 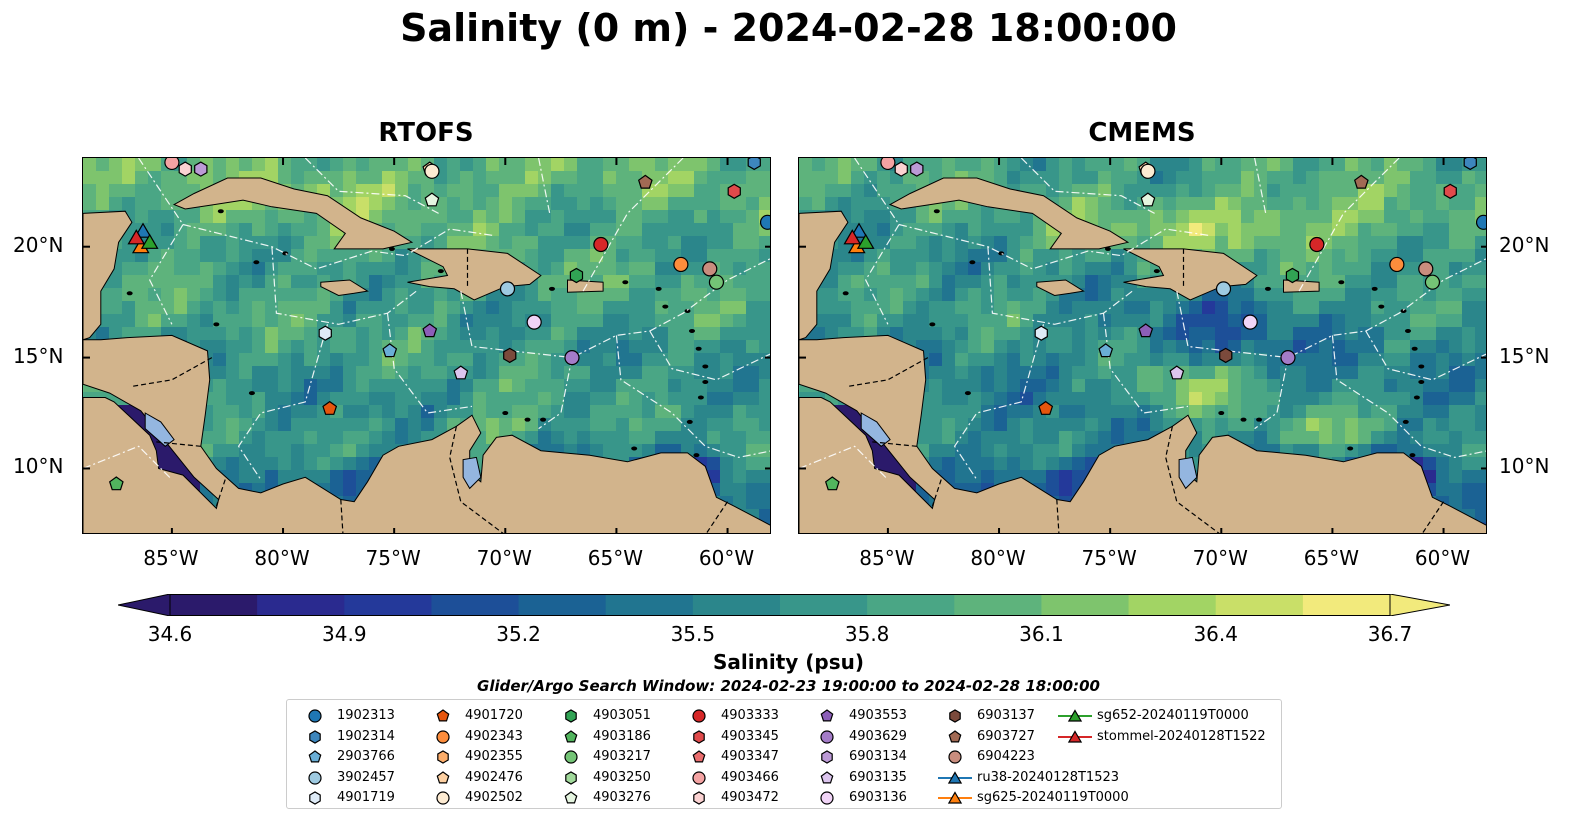 I want to click on glider-ru38-20240128T1523, so click(x=143, y=230).